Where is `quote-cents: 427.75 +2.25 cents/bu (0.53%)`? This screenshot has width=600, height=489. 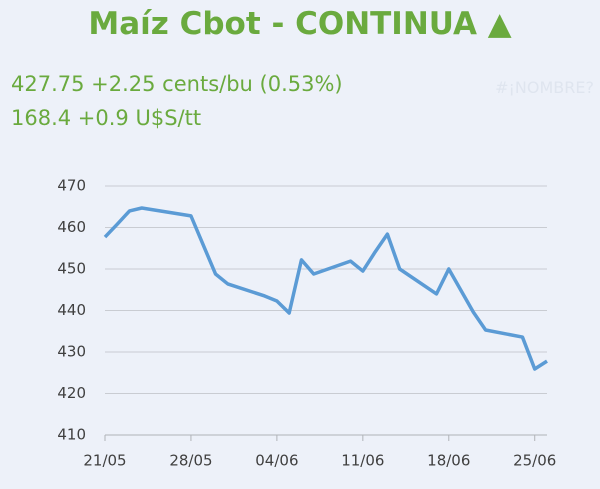
quote-cents: 427.75 +2.25 cents/bu (0.53%) is located at coordinates (177, 84).